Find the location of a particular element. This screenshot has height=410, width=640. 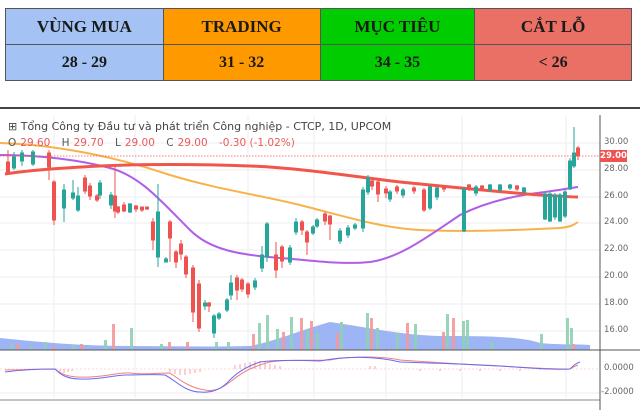

high-label: H is located at coordinates (65, 143).